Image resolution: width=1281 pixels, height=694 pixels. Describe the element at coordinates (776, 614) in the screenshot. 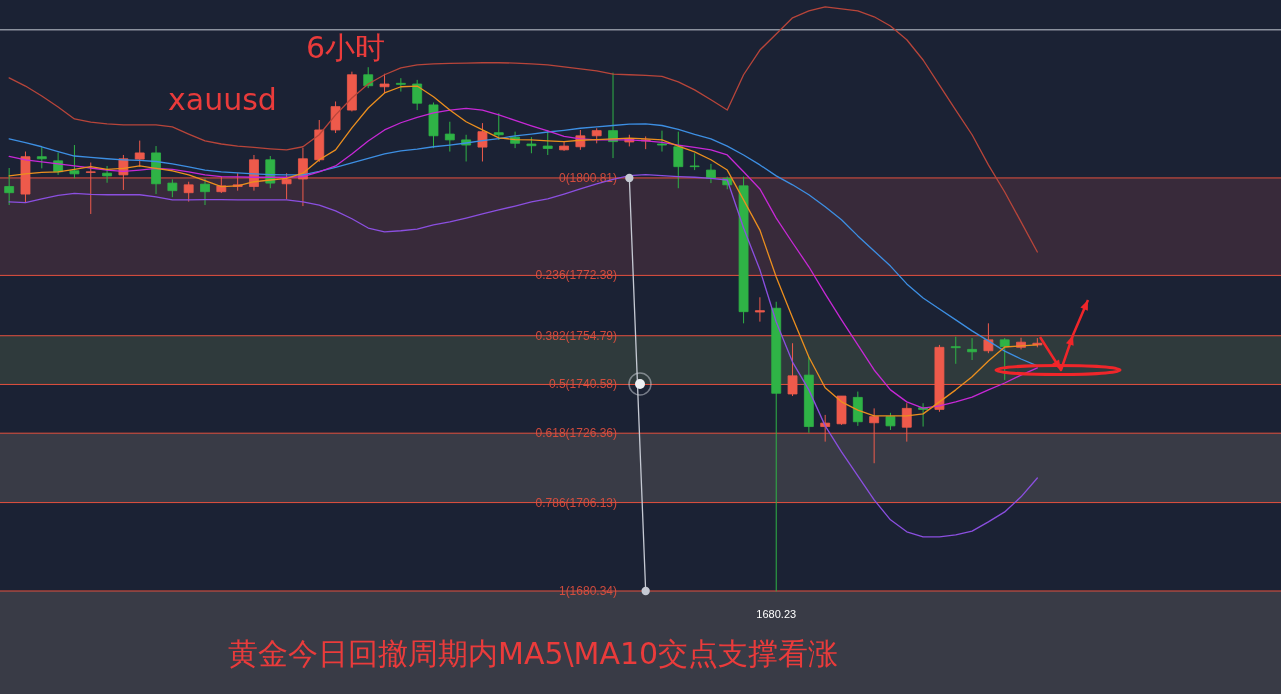

I see `annotation: 1680.23` at that location.